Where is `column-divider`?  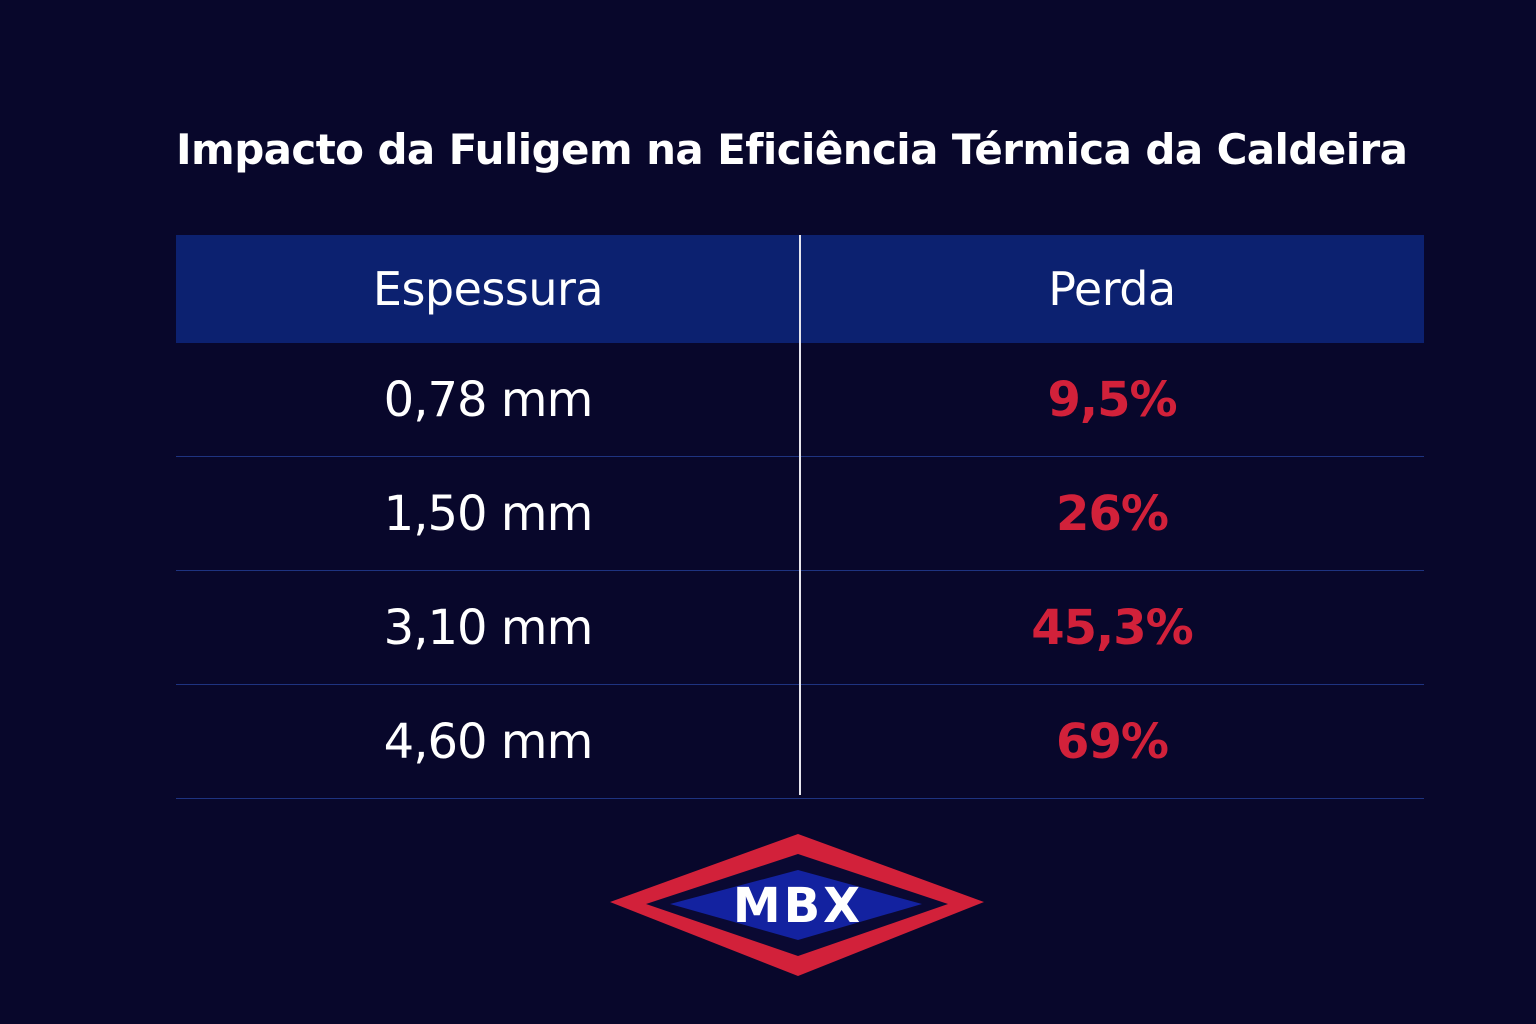
column-divider is located at coordinates (800, 515).